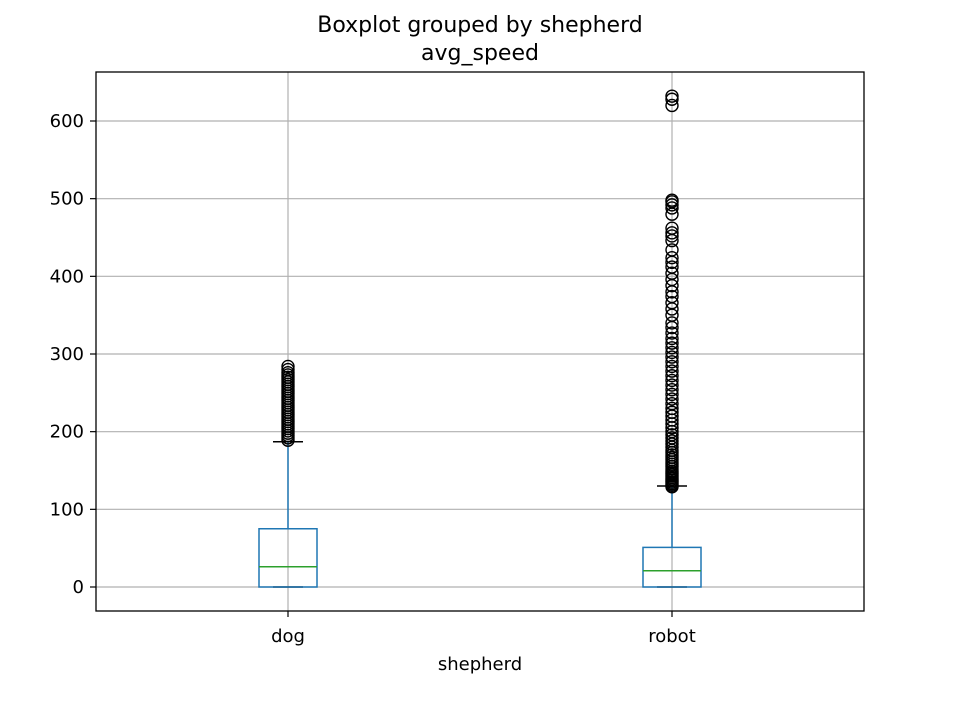  I want to click on chart-subtitle: avg_speed, so click(480, 53).